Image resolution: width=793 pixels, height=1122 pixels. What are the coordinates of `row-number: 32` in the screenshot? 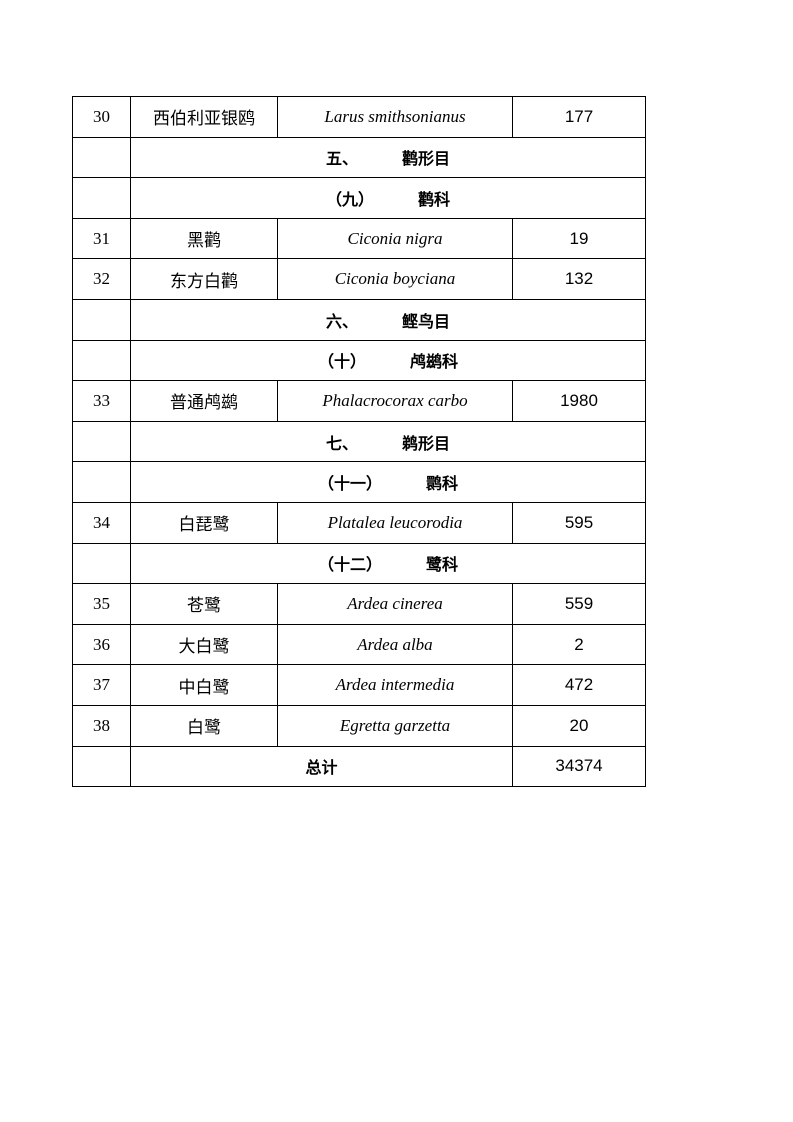 It's located at (101, 279).